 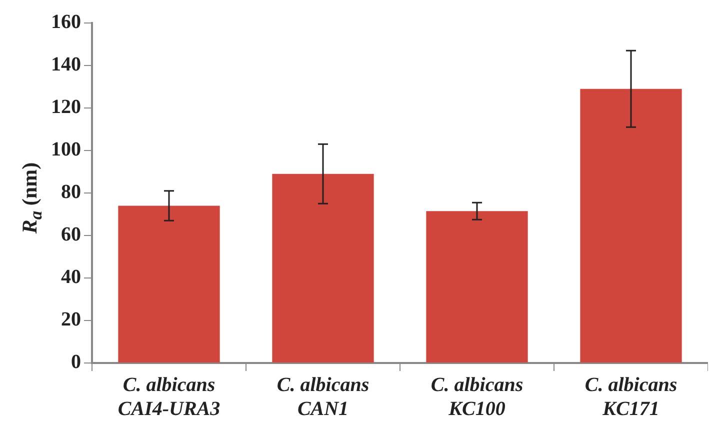 What do you see at coordinates (66, 107) in the screenshot?
I see `y-tick-label: 120` at bounding box center [66, 107].